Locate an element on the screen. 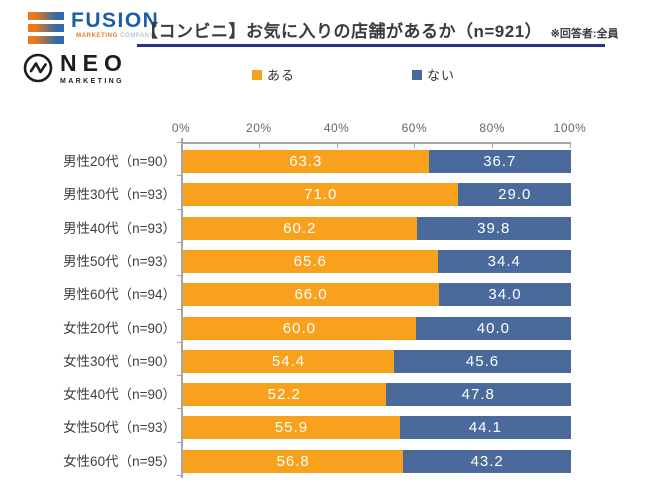 The width and height of the screenshot is (650, 495). x-axis-tick-label: 80% is located at coordinates (492, 128).